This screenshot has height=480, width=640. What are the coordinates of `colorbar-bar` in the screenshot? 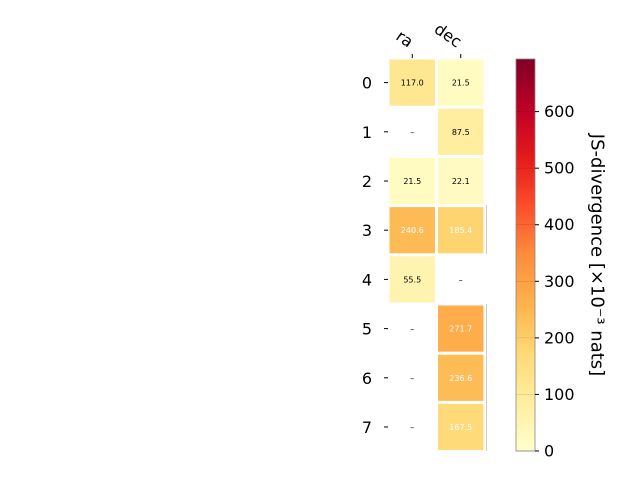 It's located at (525, 255).